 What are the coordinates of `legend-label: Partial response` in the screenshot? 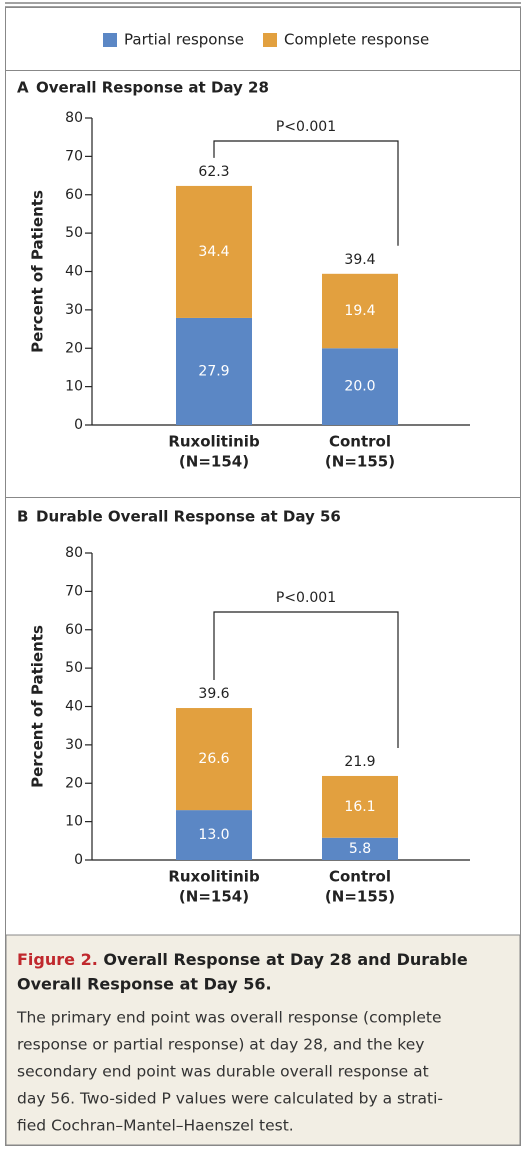 It's located at (184, 40).